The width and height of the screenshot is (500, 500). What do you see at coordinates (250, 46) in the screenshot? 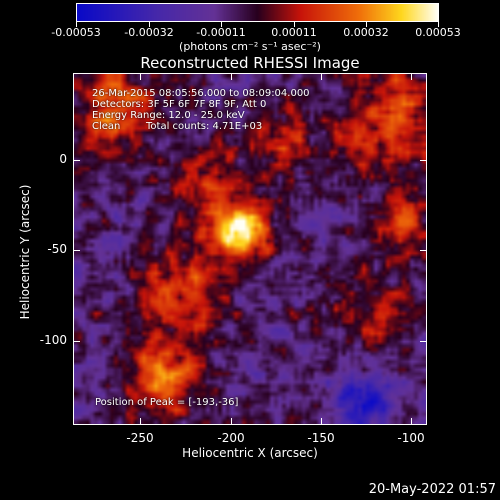
I see `colorbar-units: (photons cm⁻² s⁻¹ asec⁻²)` at bounding box center [250, 46].